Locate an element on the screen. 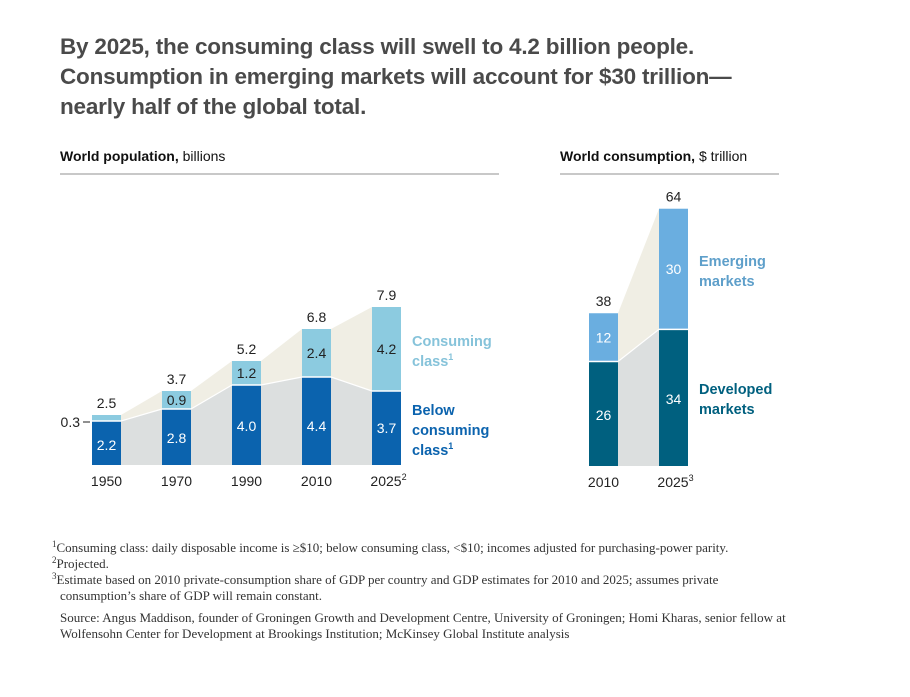 This screenshot has width=910, height=697. consumption-legend-developed: markets is located at coordinates (727, 410).